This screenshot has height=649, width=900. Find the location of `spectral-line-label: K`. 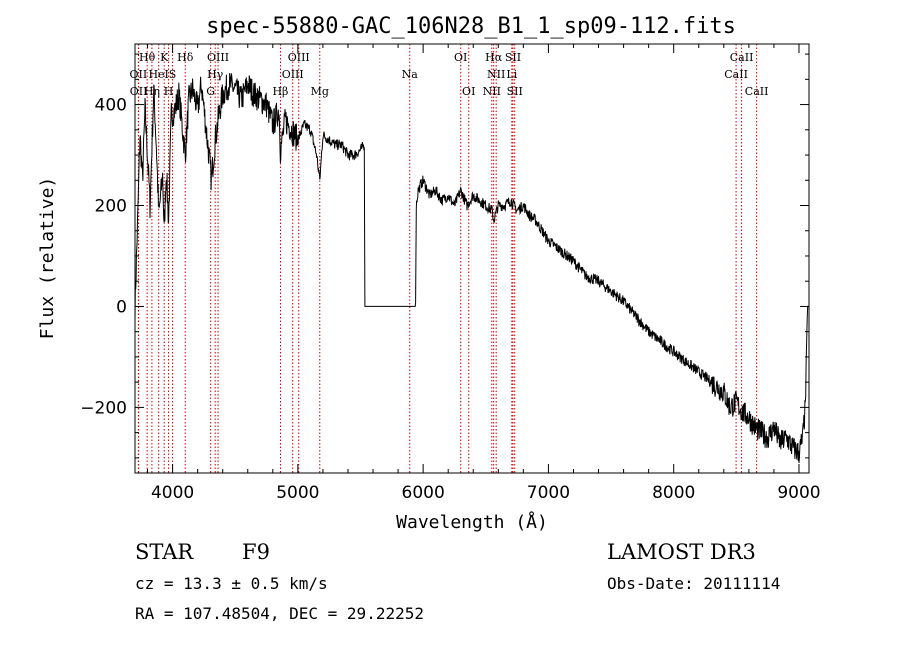

spectral-line-label: K is located at coordinates (164, 57).